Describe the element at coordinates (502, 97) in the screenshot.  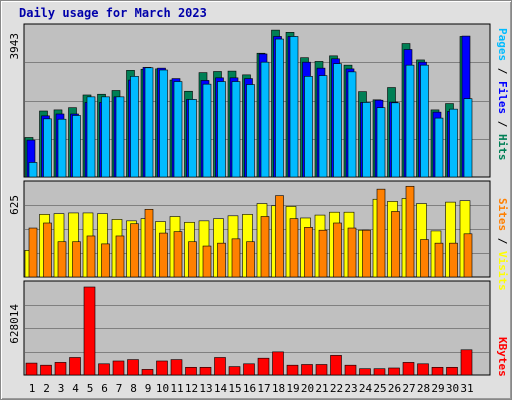
I see `legend-part-top-2: Files` at that location.